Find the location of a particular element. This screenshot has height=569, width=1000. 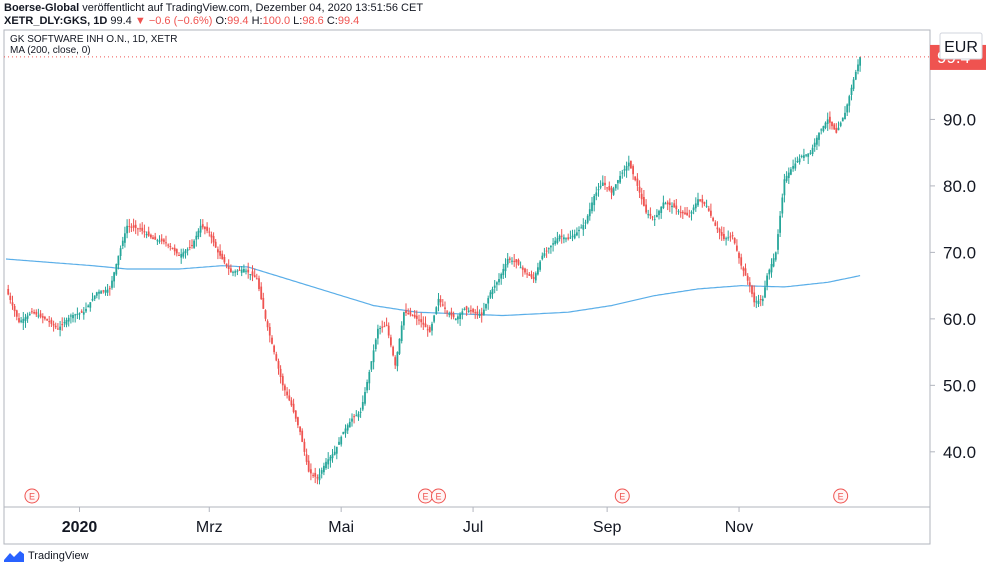

down-arrow-icon: ▼ is located at coordinates (140, 21).